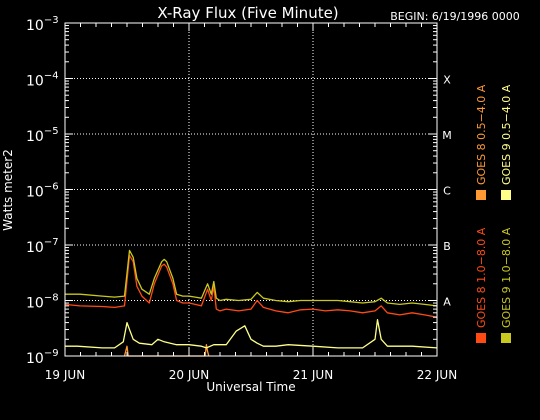  Describe the element at coordinates (189, 375) in the screenshot. I see `x-tick-label: 20 JUN` at that location.